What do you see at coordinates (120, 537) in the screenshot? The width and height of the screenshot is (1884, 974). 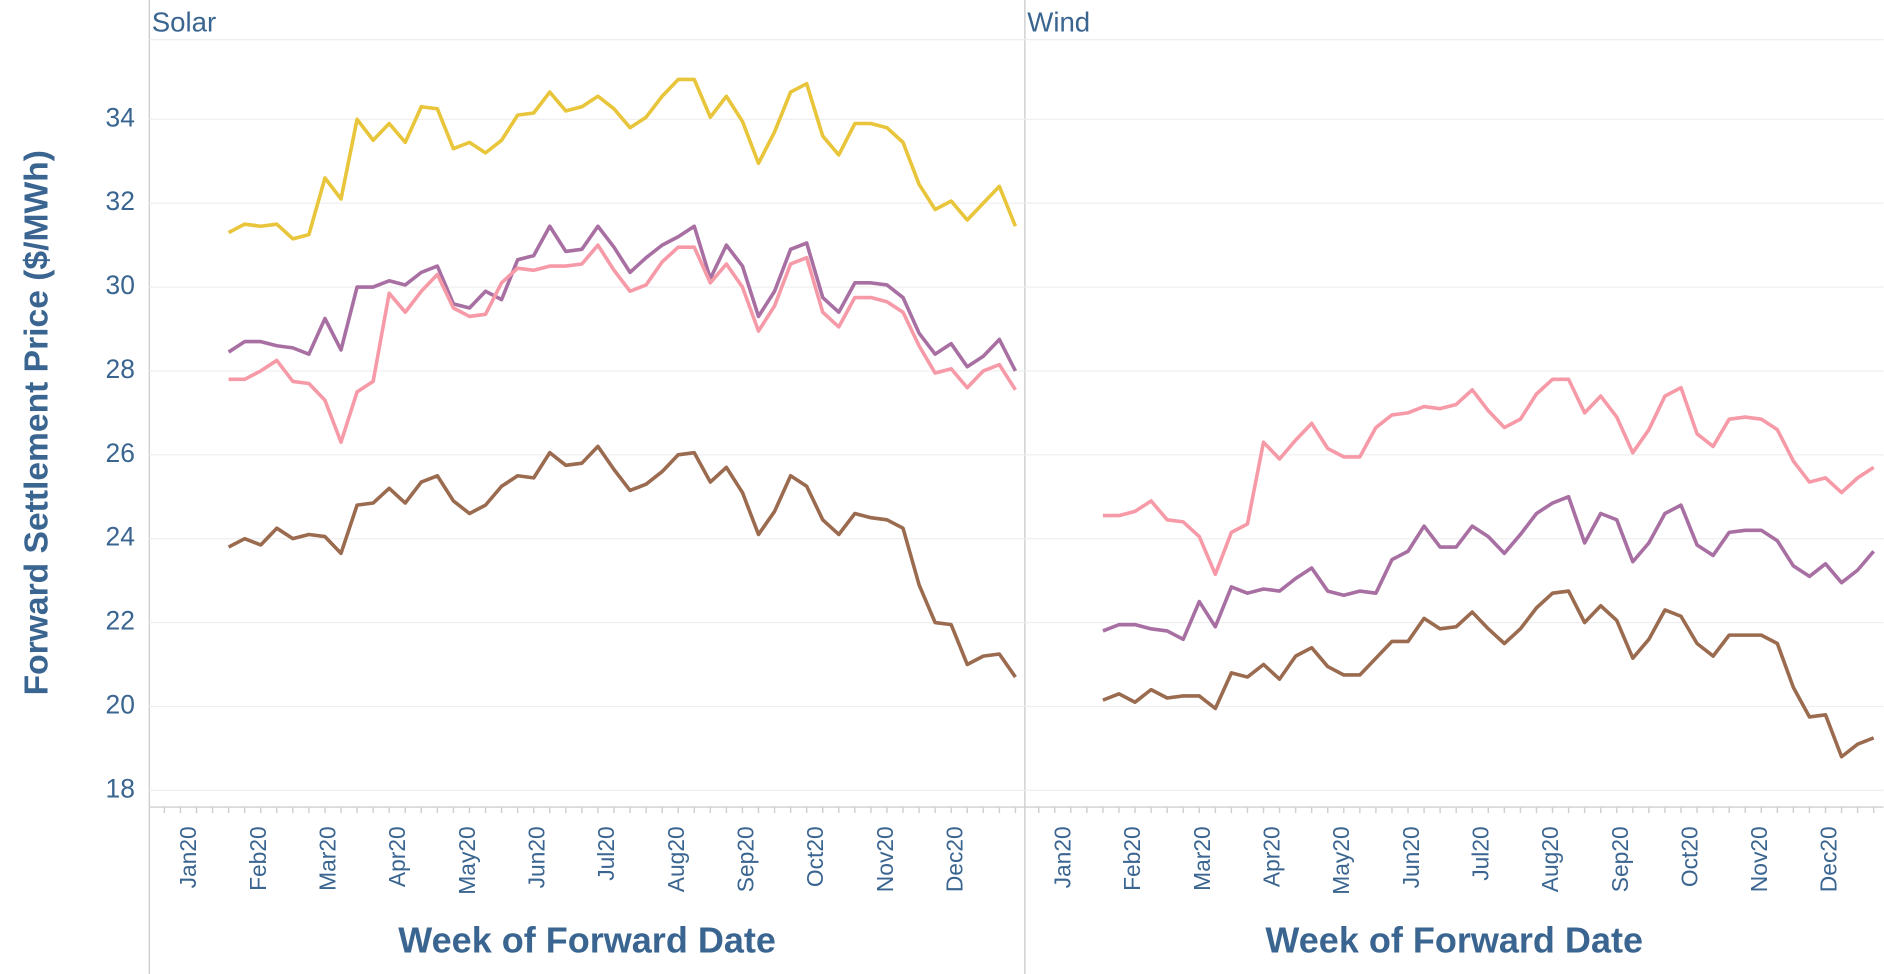 I see `y-tick-label: 24` at bounding box center [120, 537].